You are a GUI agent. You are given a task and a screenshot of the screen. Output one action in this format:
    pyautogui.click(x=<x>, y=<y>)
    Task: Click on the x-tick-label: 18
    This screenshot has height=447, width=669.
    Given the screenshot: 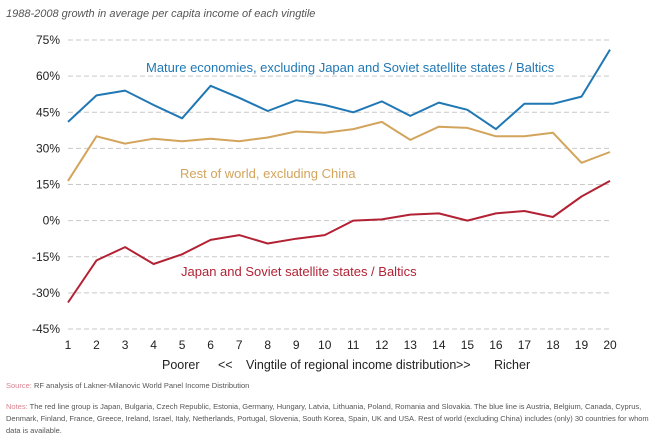 What is the action you would take?
    pyautogui.click(x=553, y=345)
    